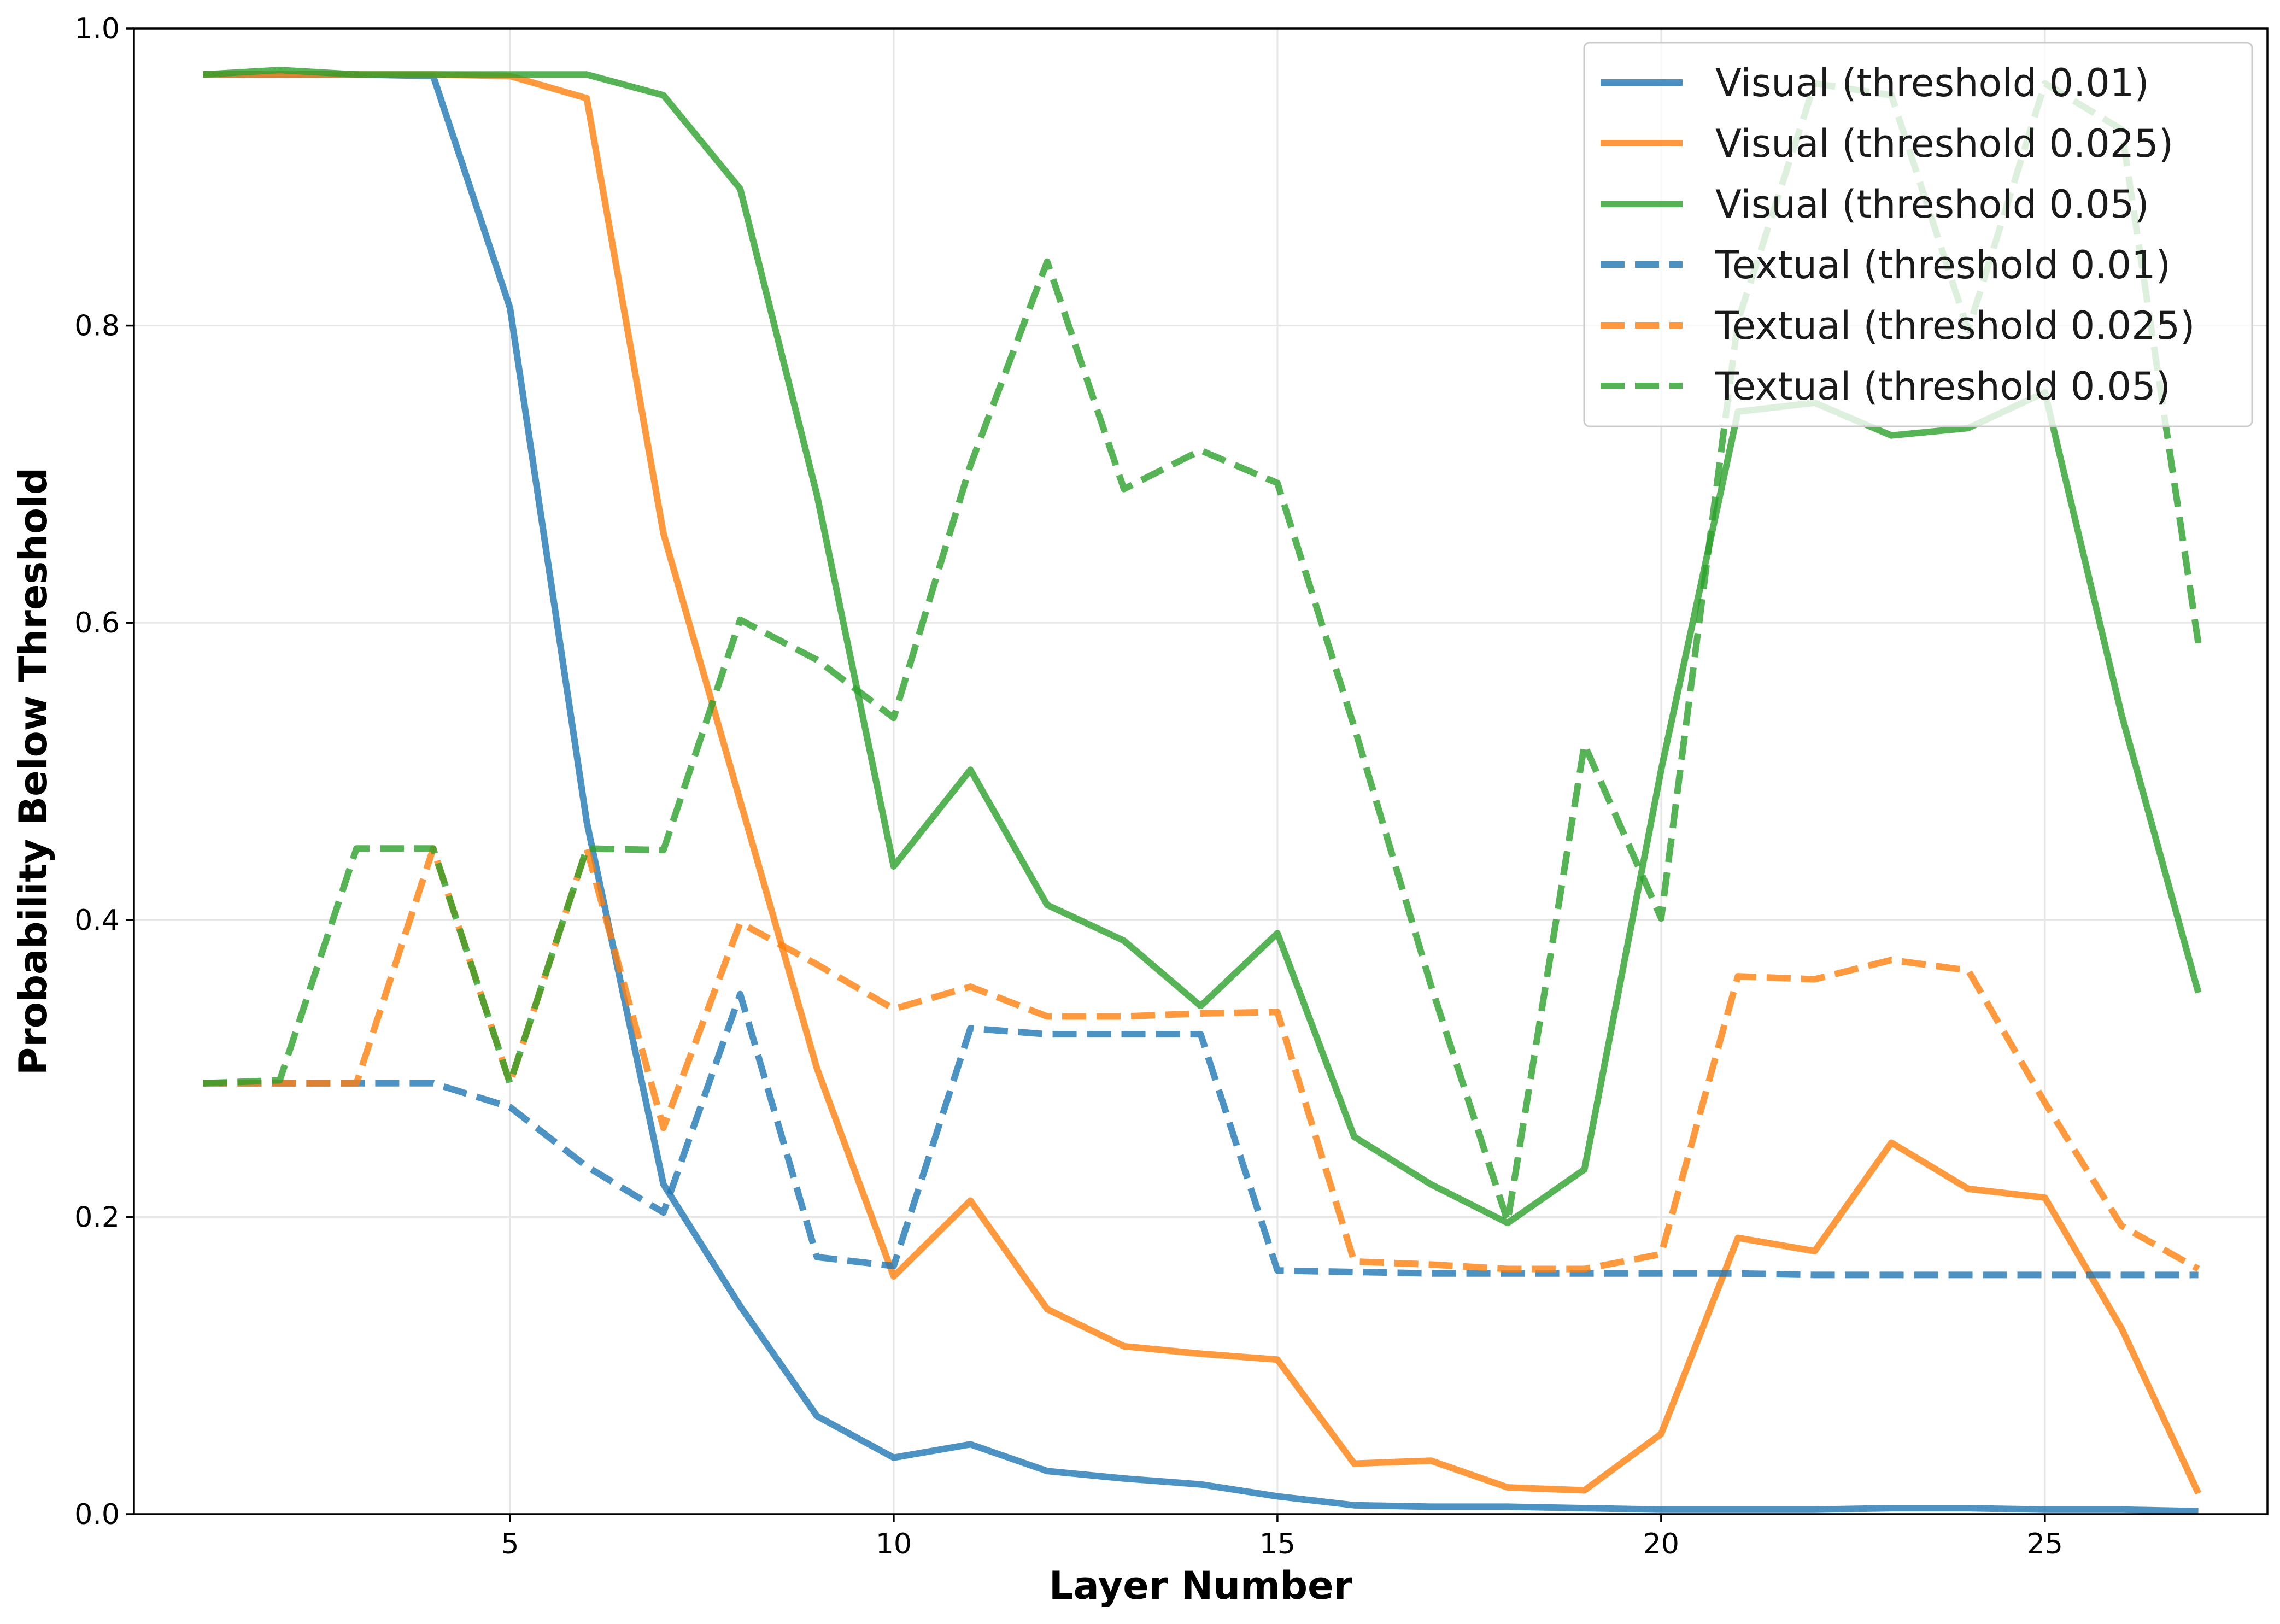 Image resolution: width=2280 pixels, height=1624 pixels. I want to click on legend-entry: Visual (threshold 0.05), so click(1932, 204).